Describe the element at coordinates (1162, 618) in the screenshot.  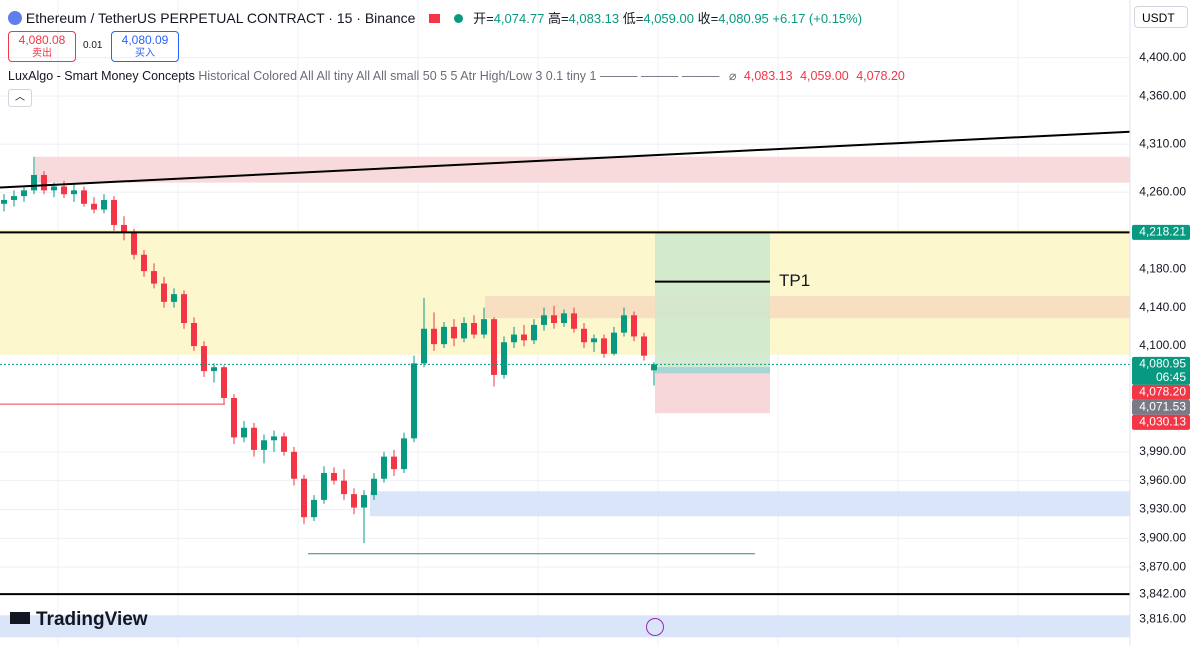
I see `y-tick-label: 3,816.00` at that location.